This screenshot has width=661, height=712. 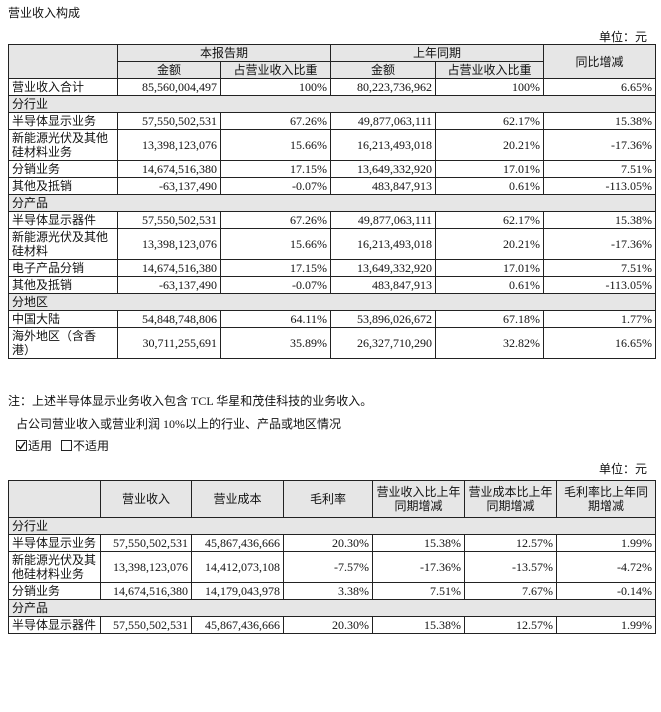 I want to click on label-cell: 海外地区（含香港）, so click(x=63, y=343).